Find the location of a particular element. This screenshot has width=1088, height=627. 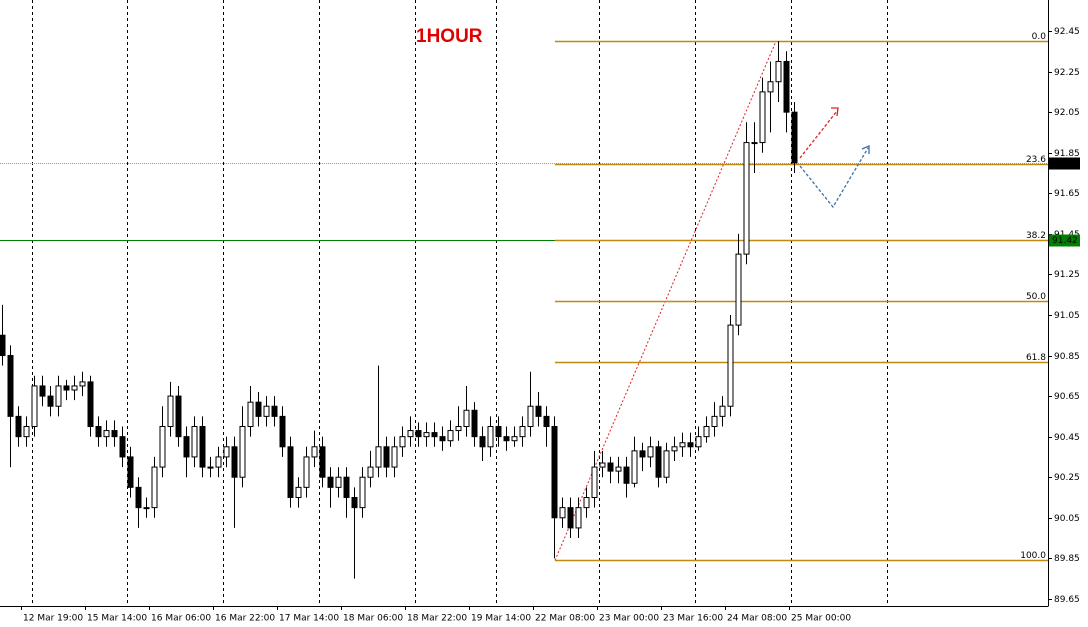

x-tick-label: 23 Mar 16:00 is located at coordinates (693, 619).